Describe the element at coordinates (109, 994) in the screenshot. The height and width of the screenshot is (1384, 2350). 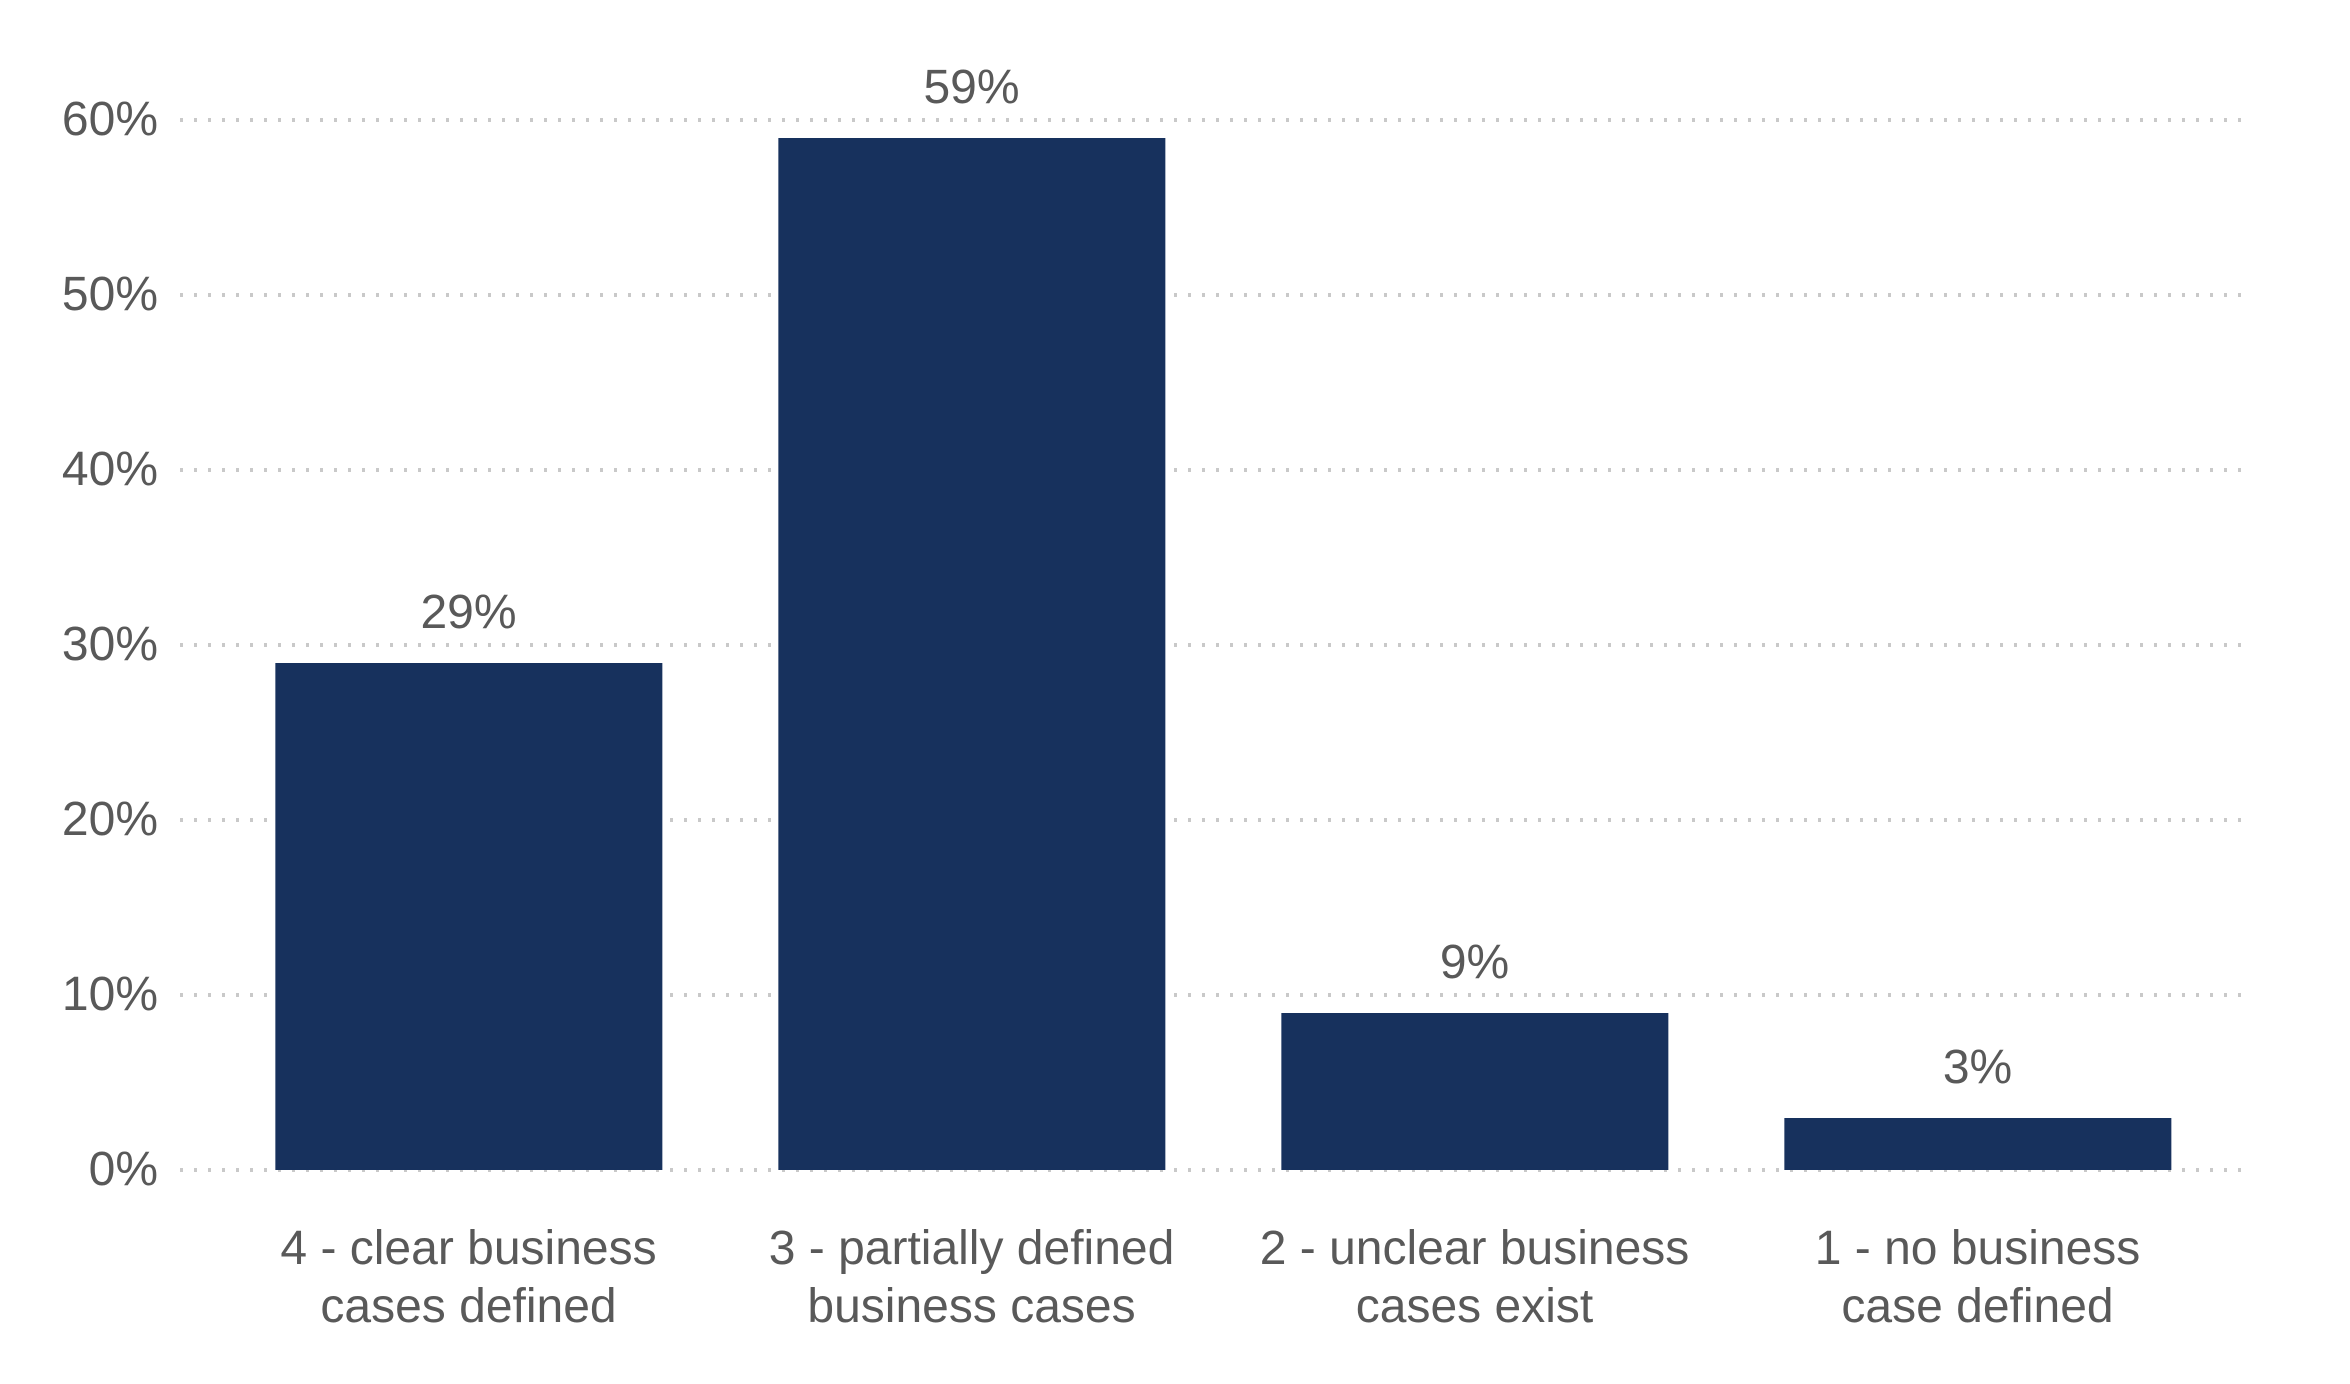
I see `y-axis-tick-label: 10%` at that location.